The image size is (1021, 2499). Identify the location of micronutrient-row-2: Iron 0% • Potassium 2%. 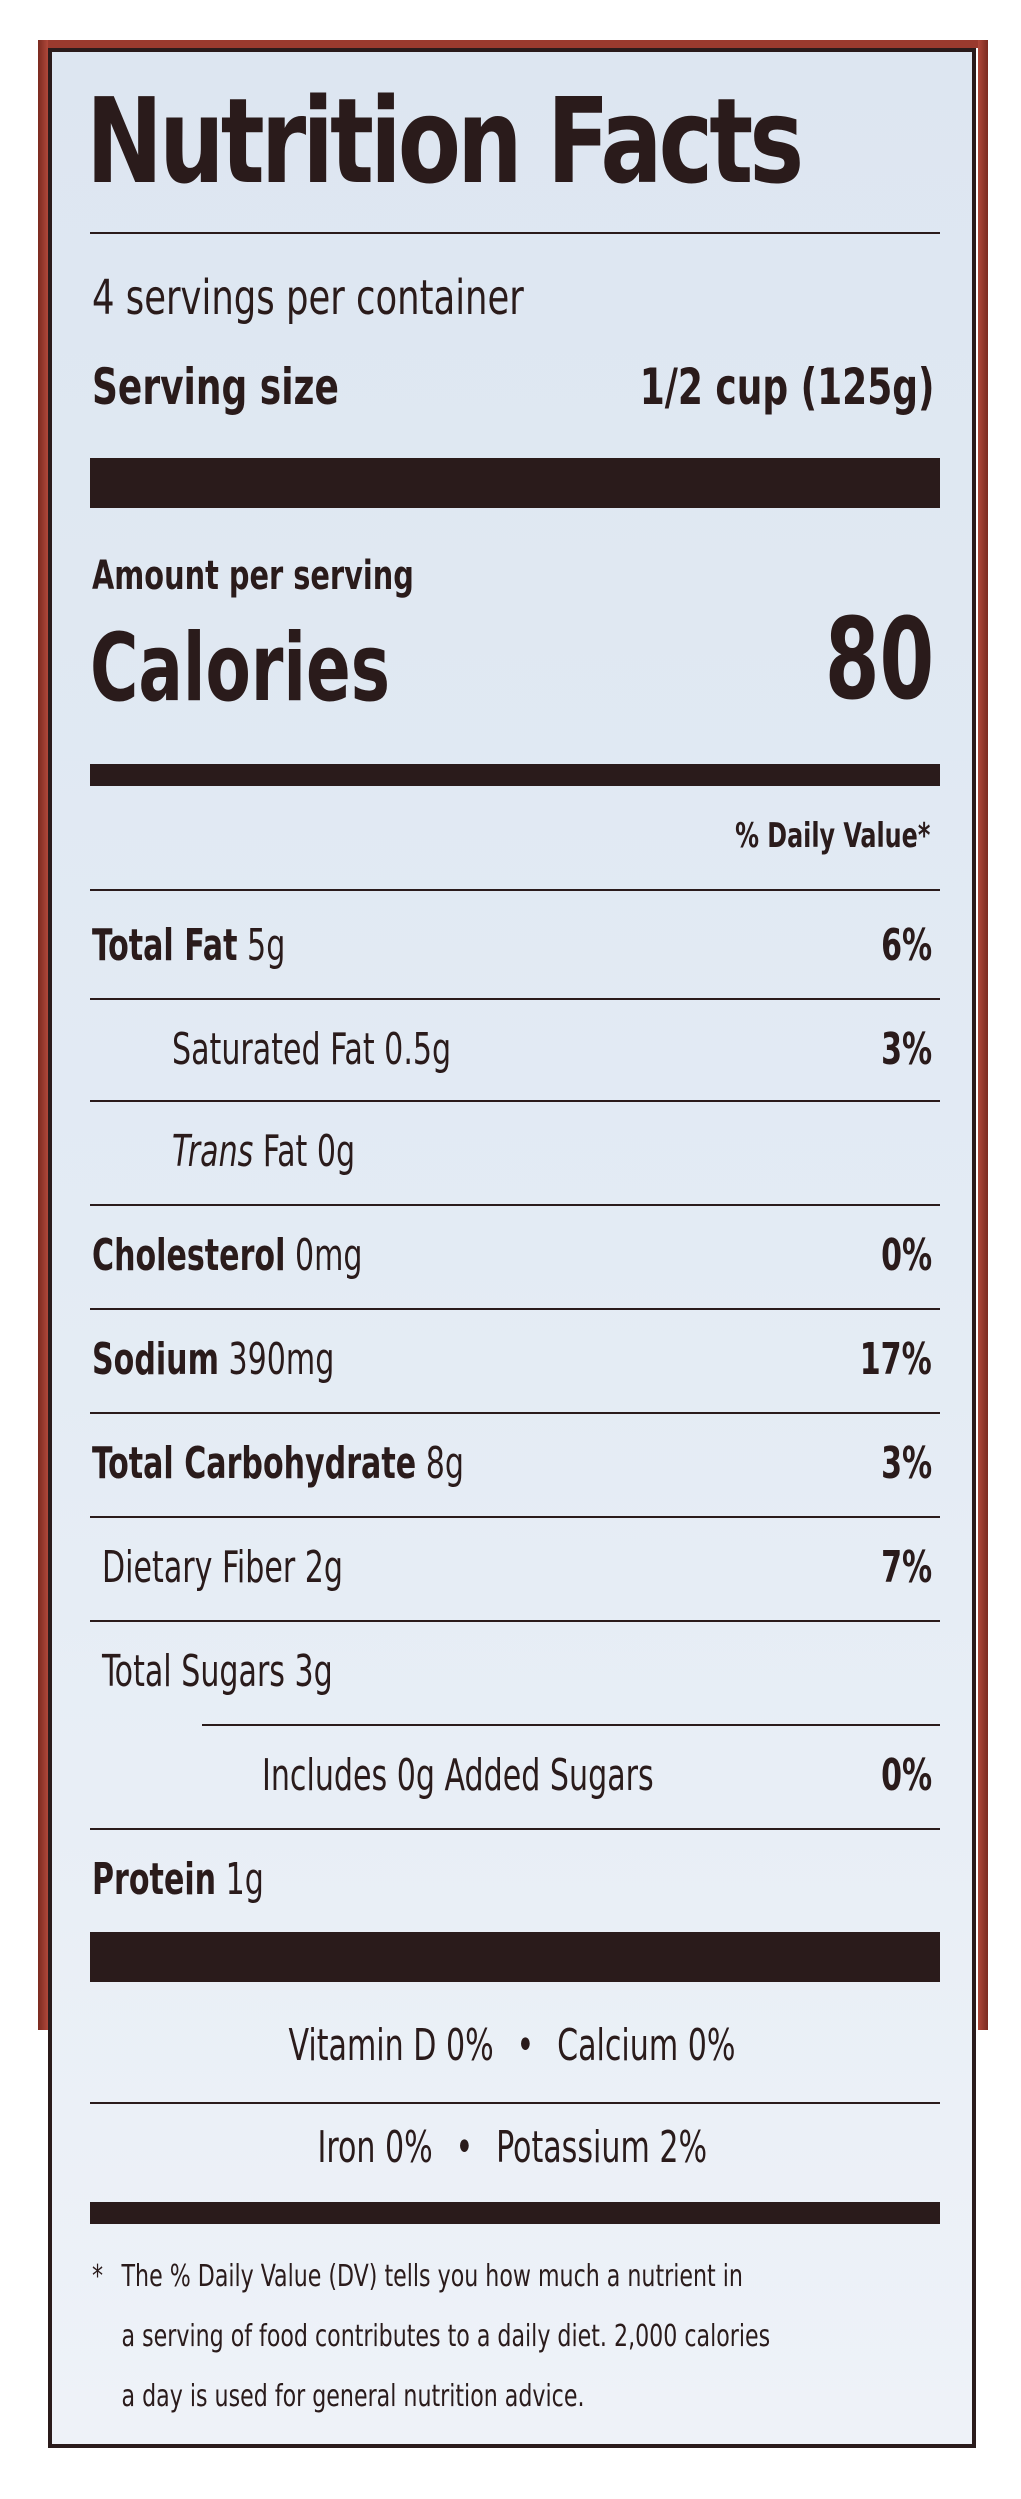
(512, 2148).